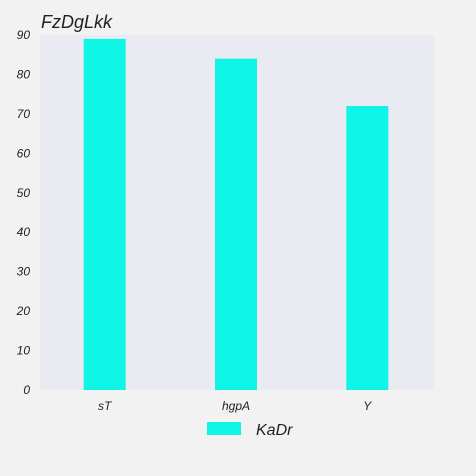  I want to click on x-axis-tick-labels: sT hgpA Y, so click(235, 406).